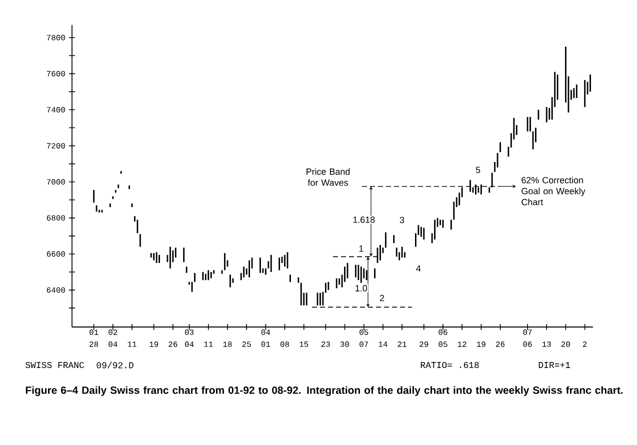 Image resolution: width=637 pixels, height=445 pixels. What do you see at coordinates (418, 268) in the screenshot?
I see `annotation: 4` at bounding box center [418, 268].